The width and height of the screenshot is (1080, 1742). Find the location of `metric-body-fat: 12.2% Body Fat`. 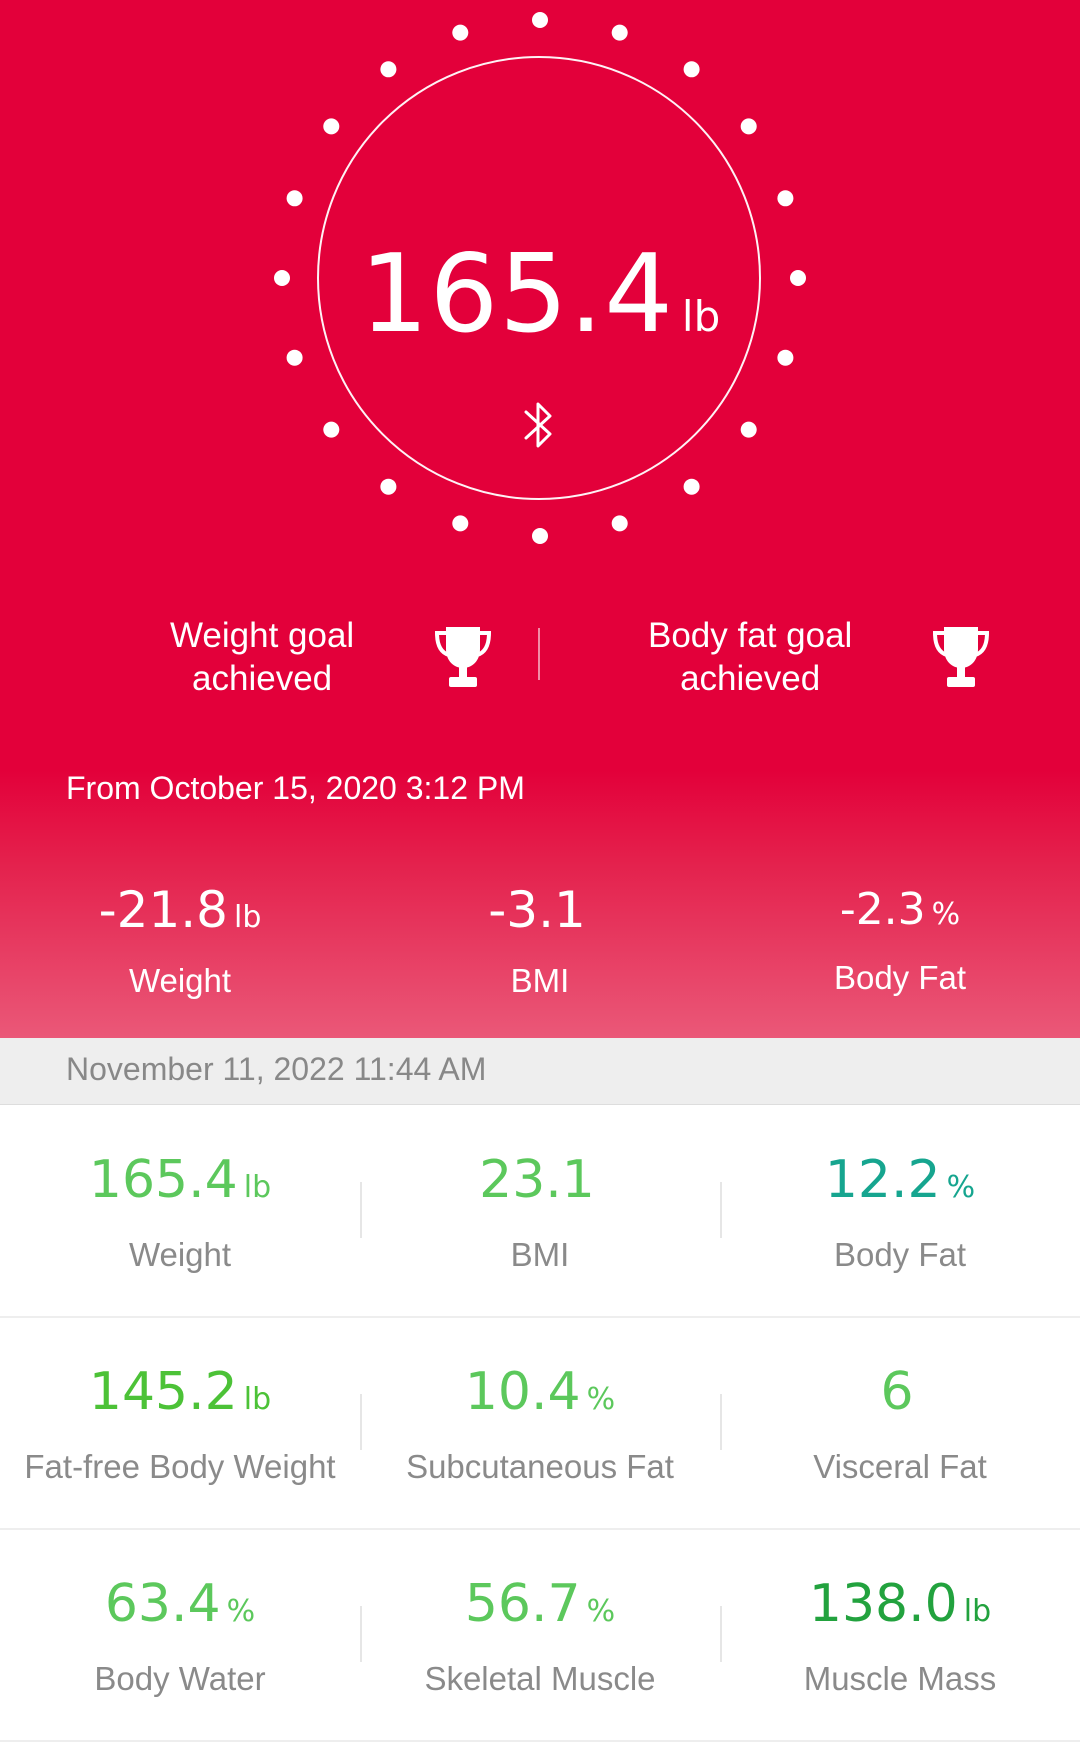

metric-body-fat: 12.2% Body Fat is located at coordinates (900, 1210).